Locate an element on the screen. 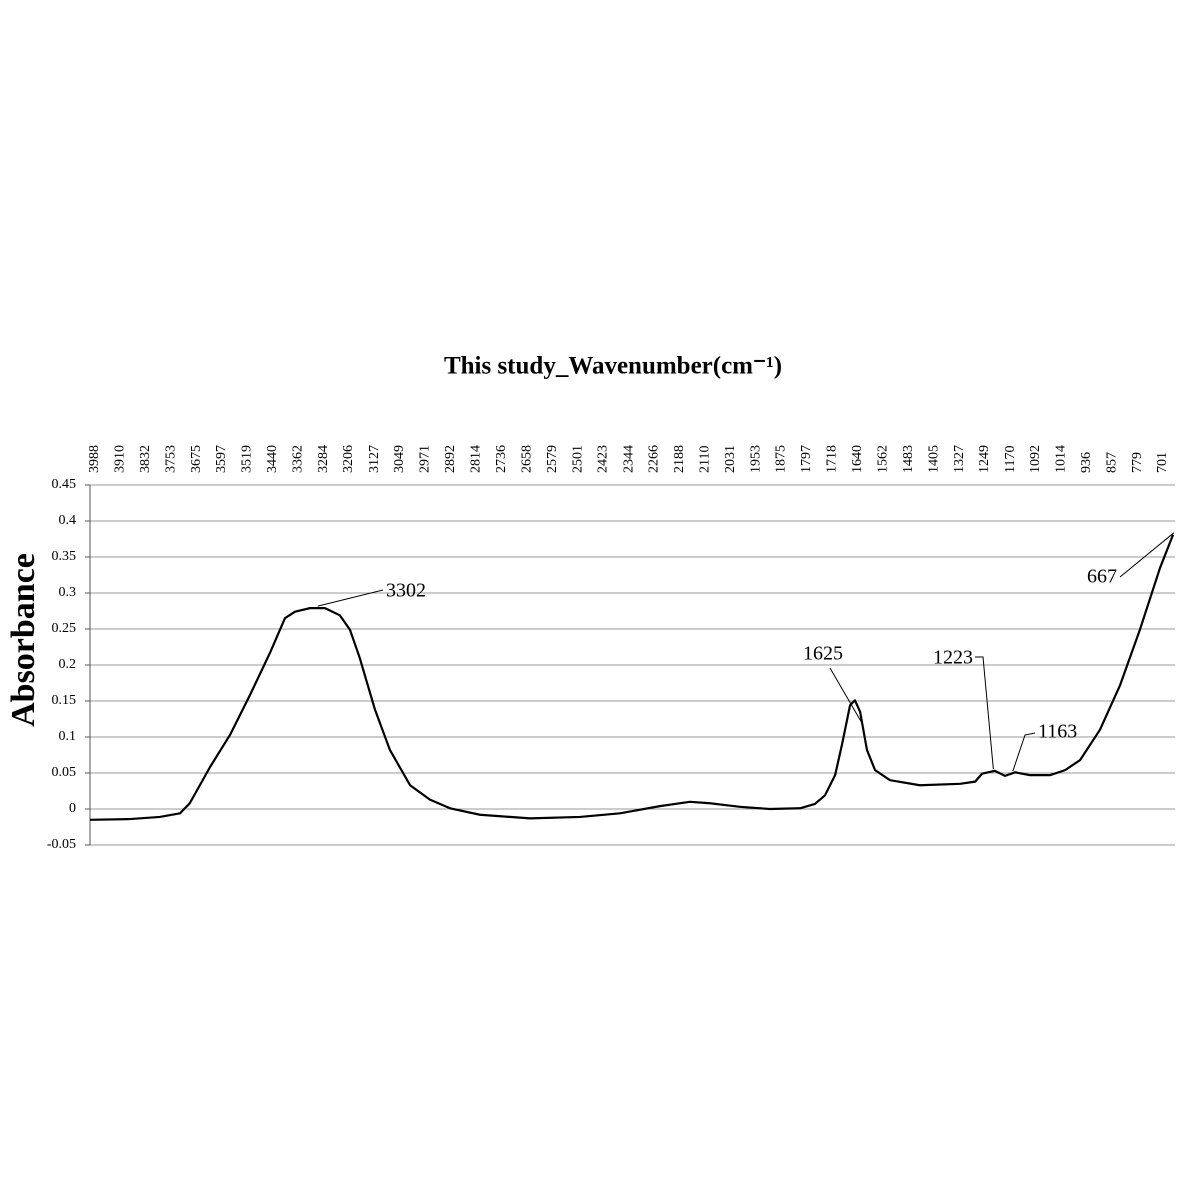 Image resolution: width=1190 pixels, height=1190 pixels. x-tick-label: 3440 is located at coordinates (272, 459).